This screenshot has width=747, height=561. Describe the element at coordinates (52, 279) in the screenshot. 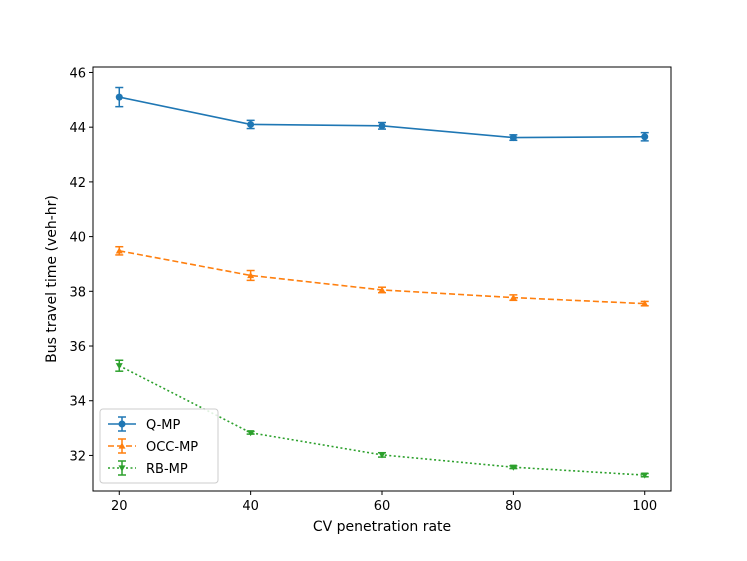

I see `y-axis-label: Bus travel time (veh-hr)` at that location.